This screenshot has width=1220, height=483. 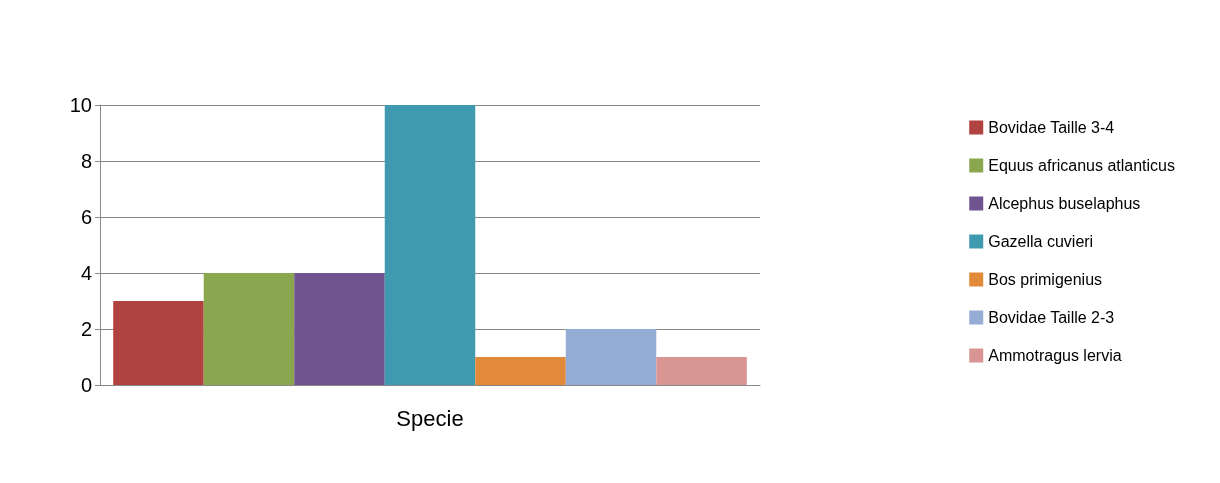 I want to click on y-tick-label: 2, so click(x=86, y=329).